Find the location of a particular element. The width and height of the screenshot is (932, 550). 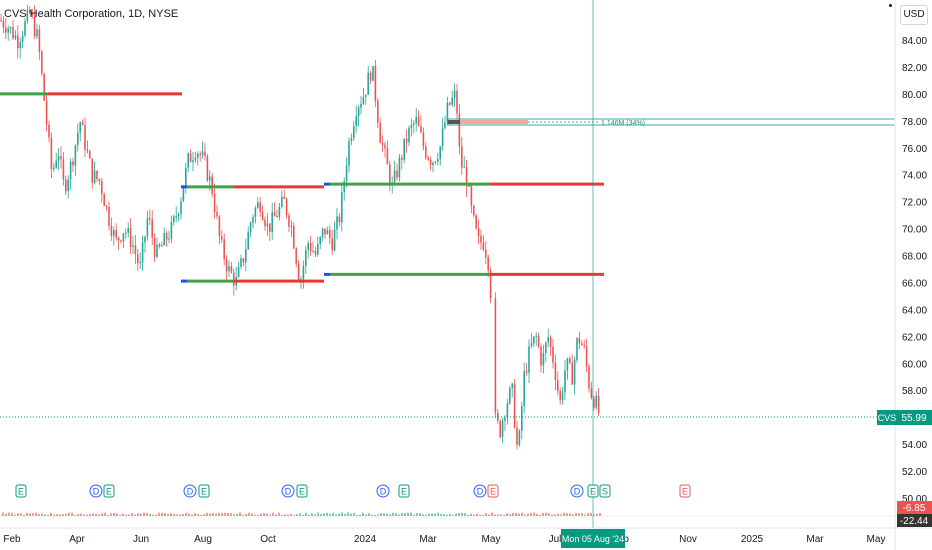

split-marker: S is located at coordinates (605, 491).